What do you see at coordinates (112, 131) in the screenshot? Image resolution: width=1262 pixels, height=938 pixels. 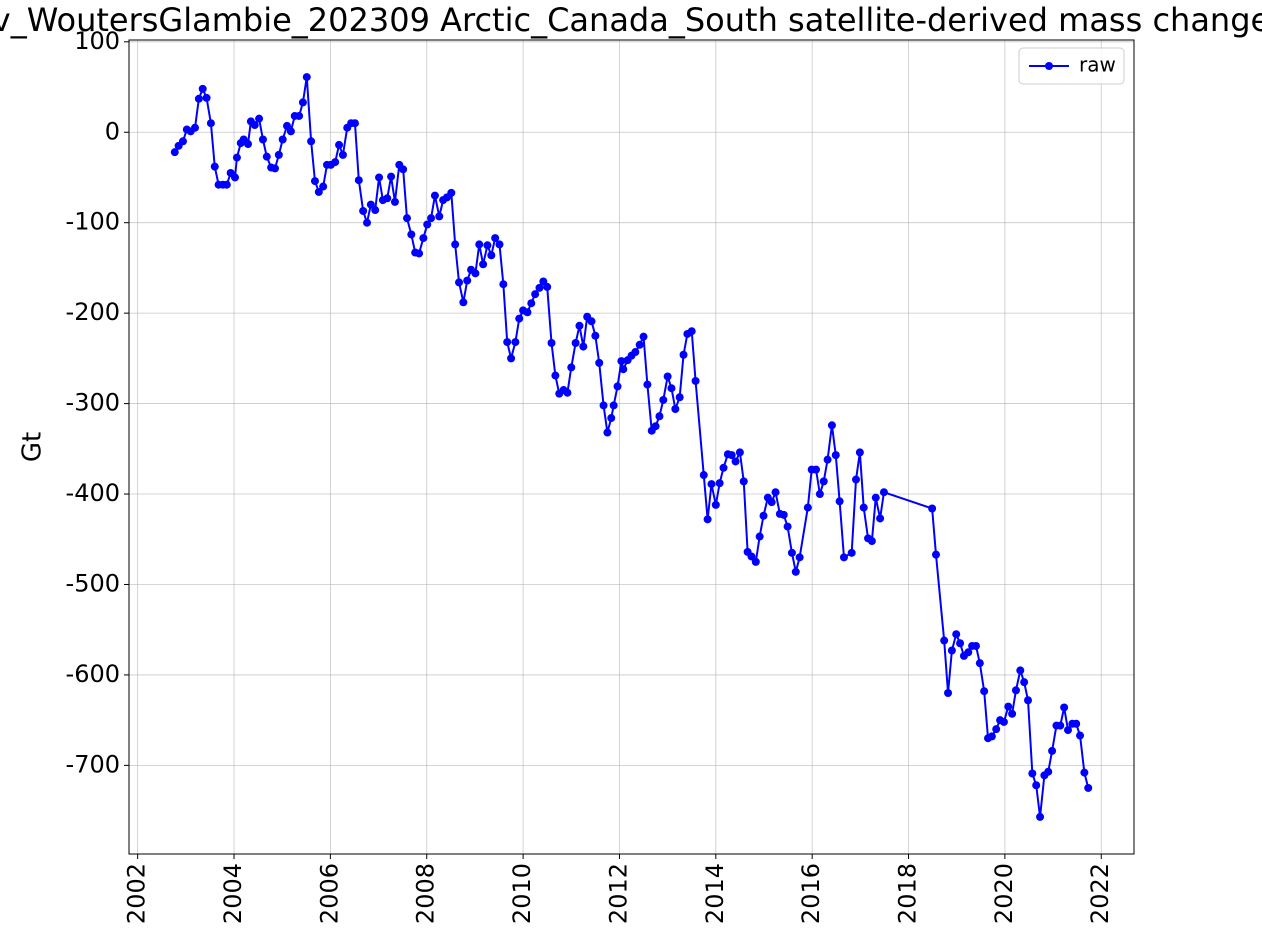 I see `y-tick-label: 0` at bounding box center [112, 131].